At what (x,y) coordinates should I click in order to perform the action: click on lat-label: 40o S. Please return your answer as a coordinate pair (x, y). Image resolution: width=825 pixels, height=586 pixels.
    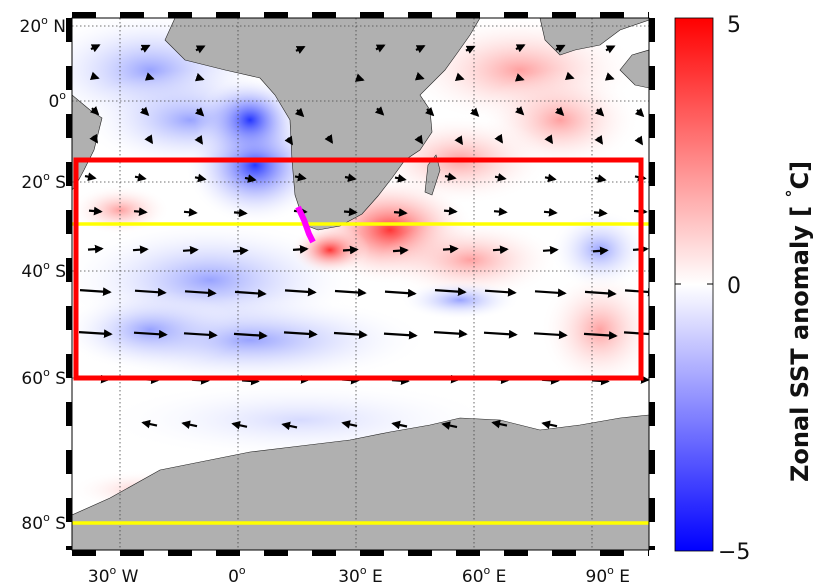
    Looking at the image, I should click on (43, 270).